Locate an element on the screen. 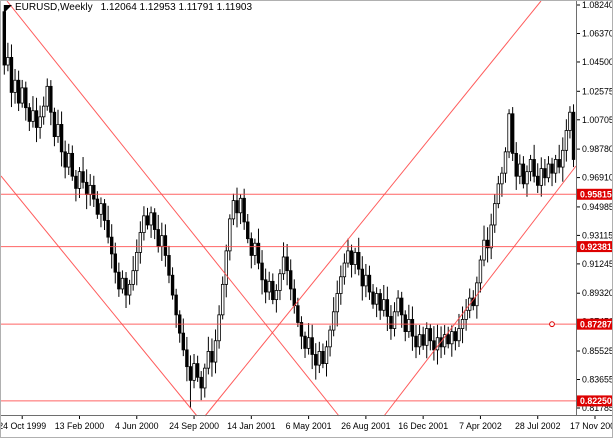 Image resolution: width=613 pixels, height=438 pixels. y-tick-label: 1.06370 is located at coordinates (597, 33).